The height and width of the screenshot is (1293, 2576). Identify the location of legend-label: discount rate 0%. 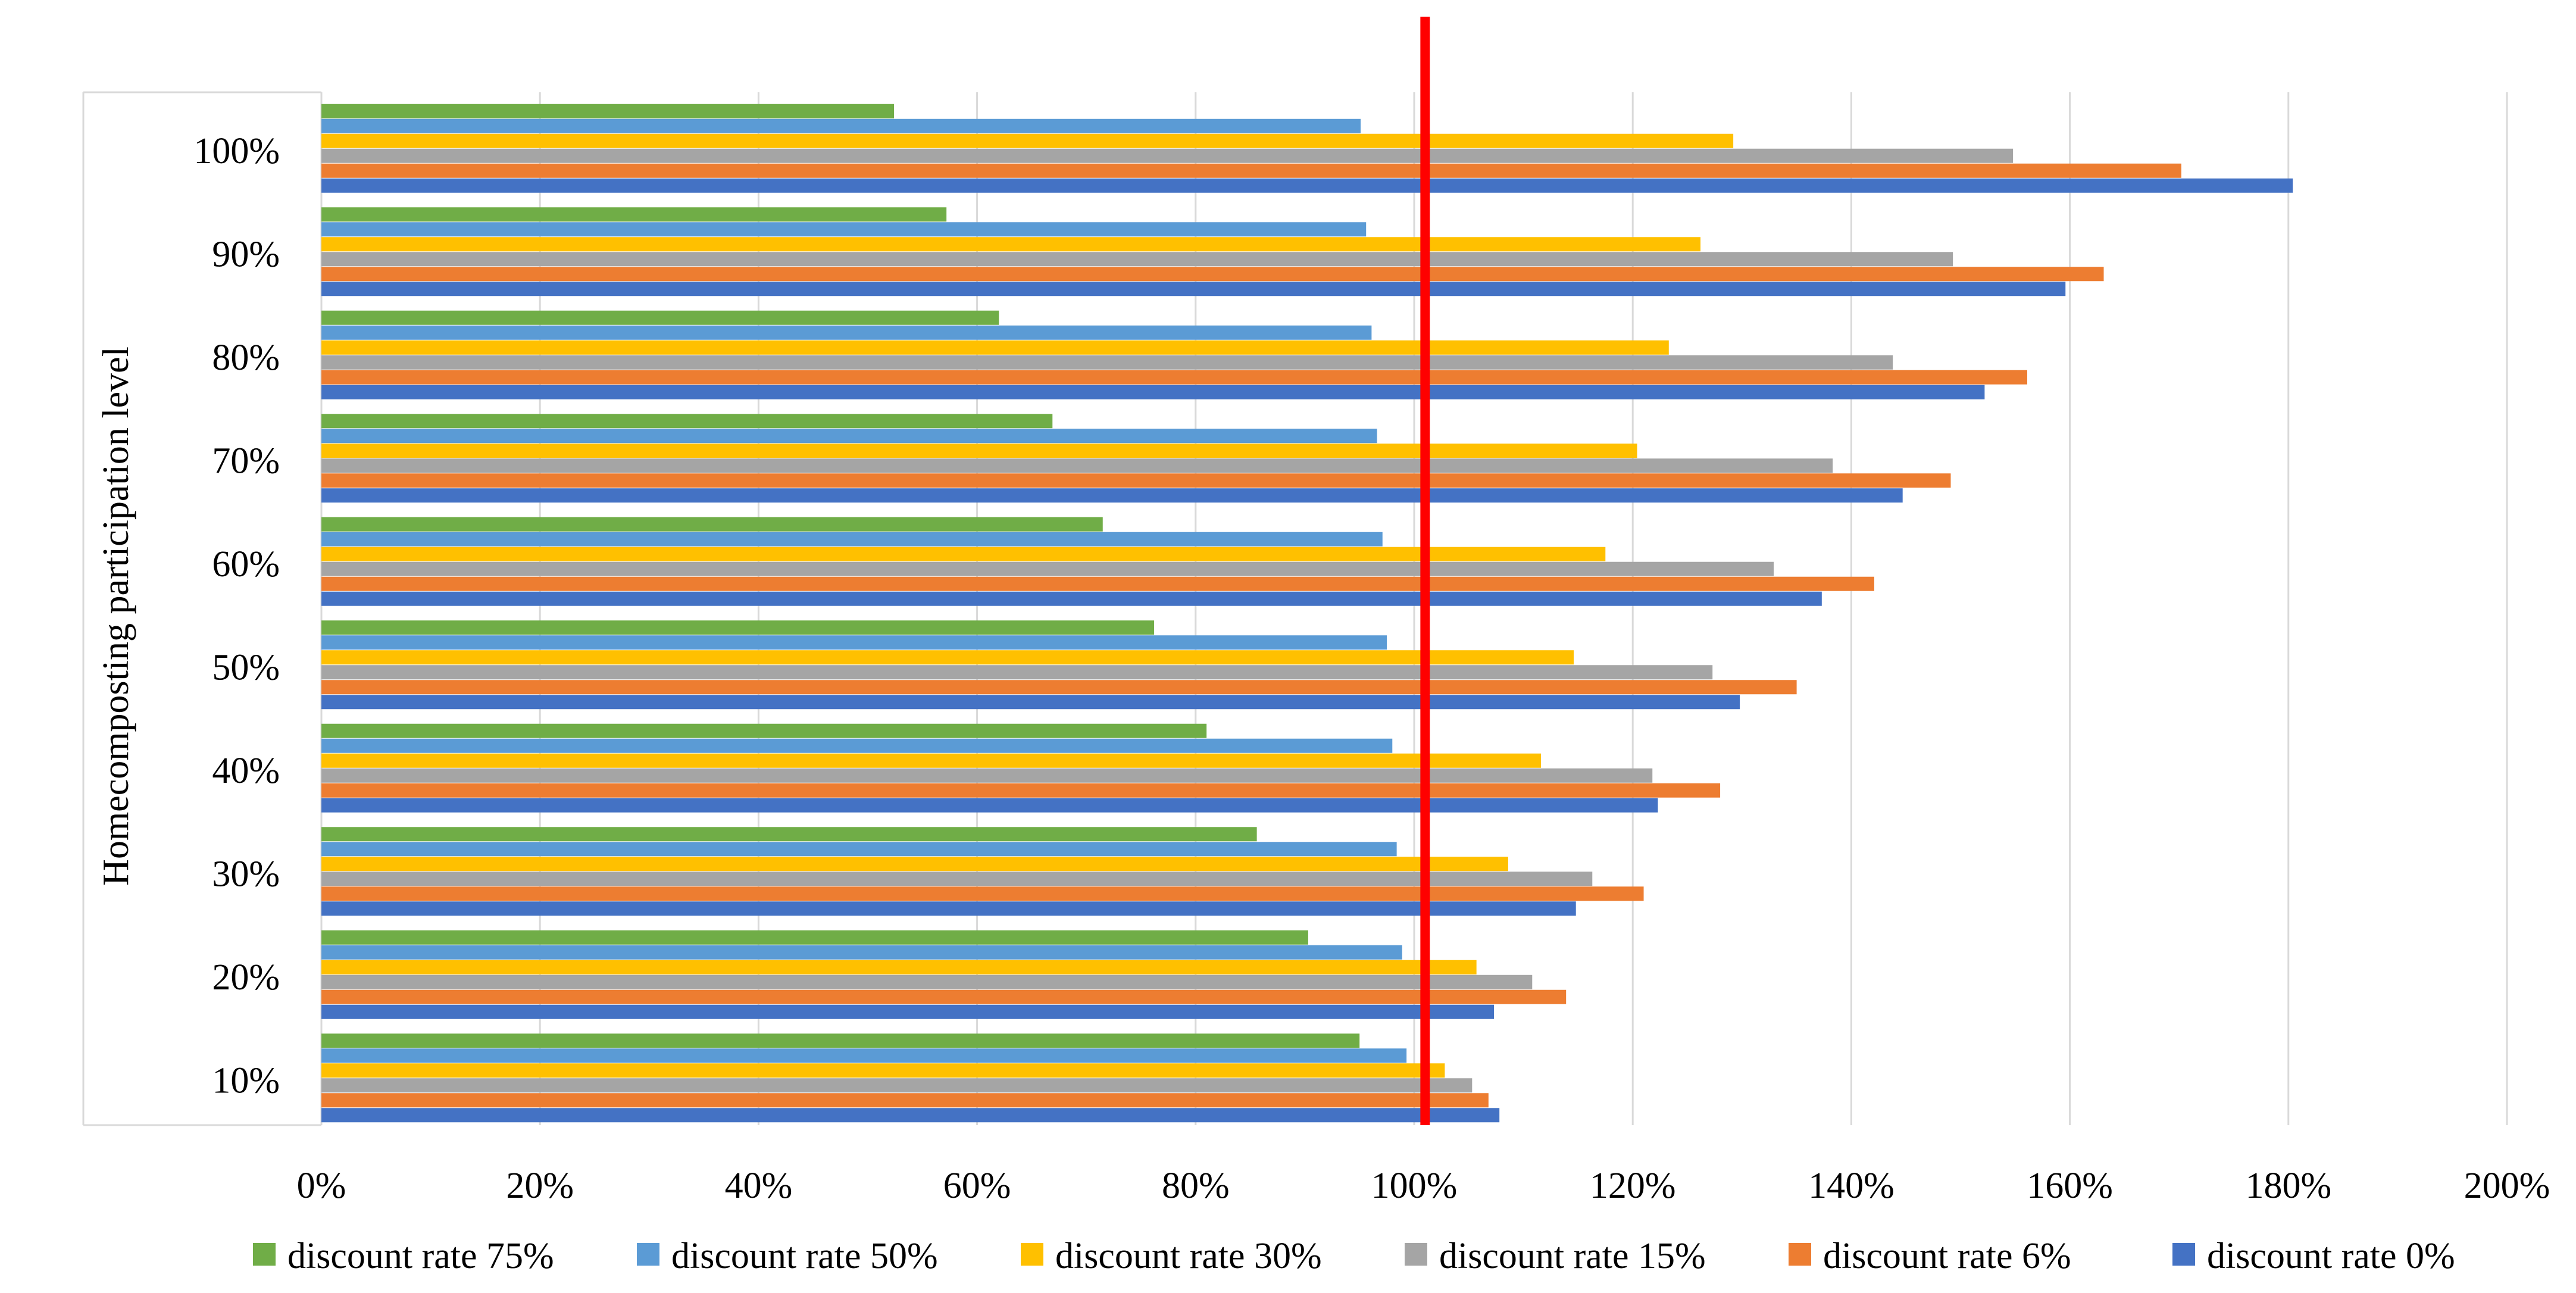
(2331, 1256).